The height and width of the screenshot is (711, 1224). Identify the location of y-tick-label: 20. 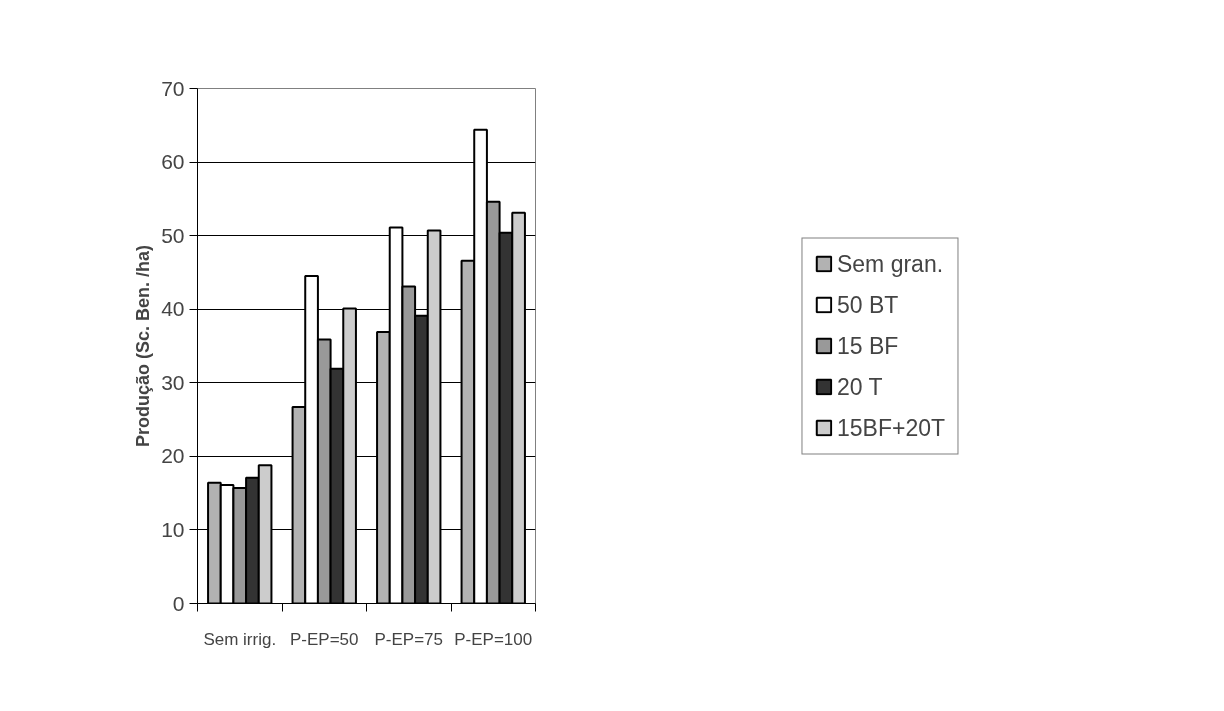
(173, 456).